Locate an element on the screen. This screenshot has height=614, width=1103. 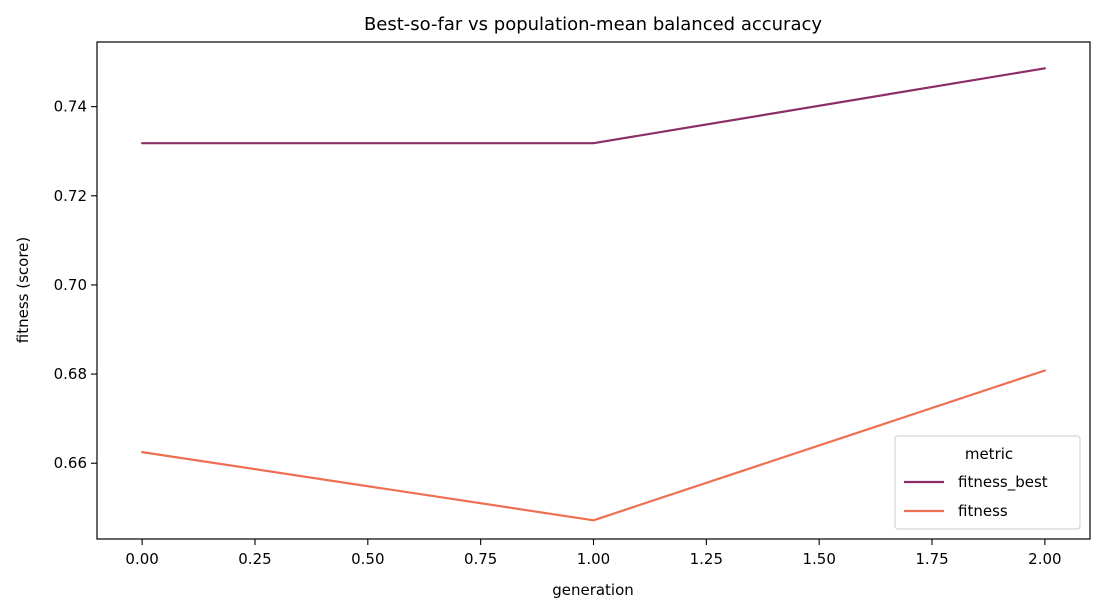
y-tick-label: 0.70 is located at coordinates (70, 285).